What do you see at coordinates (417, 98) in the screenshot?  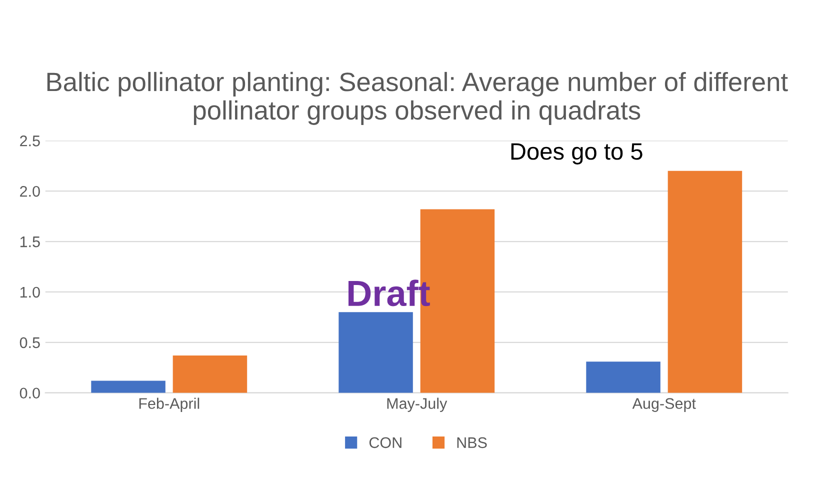 I see `chart-title: Baltic pollinator planting: Seasonal: Average number of different pollinator groups observed in quadrats` at bounding box center [417, 98].